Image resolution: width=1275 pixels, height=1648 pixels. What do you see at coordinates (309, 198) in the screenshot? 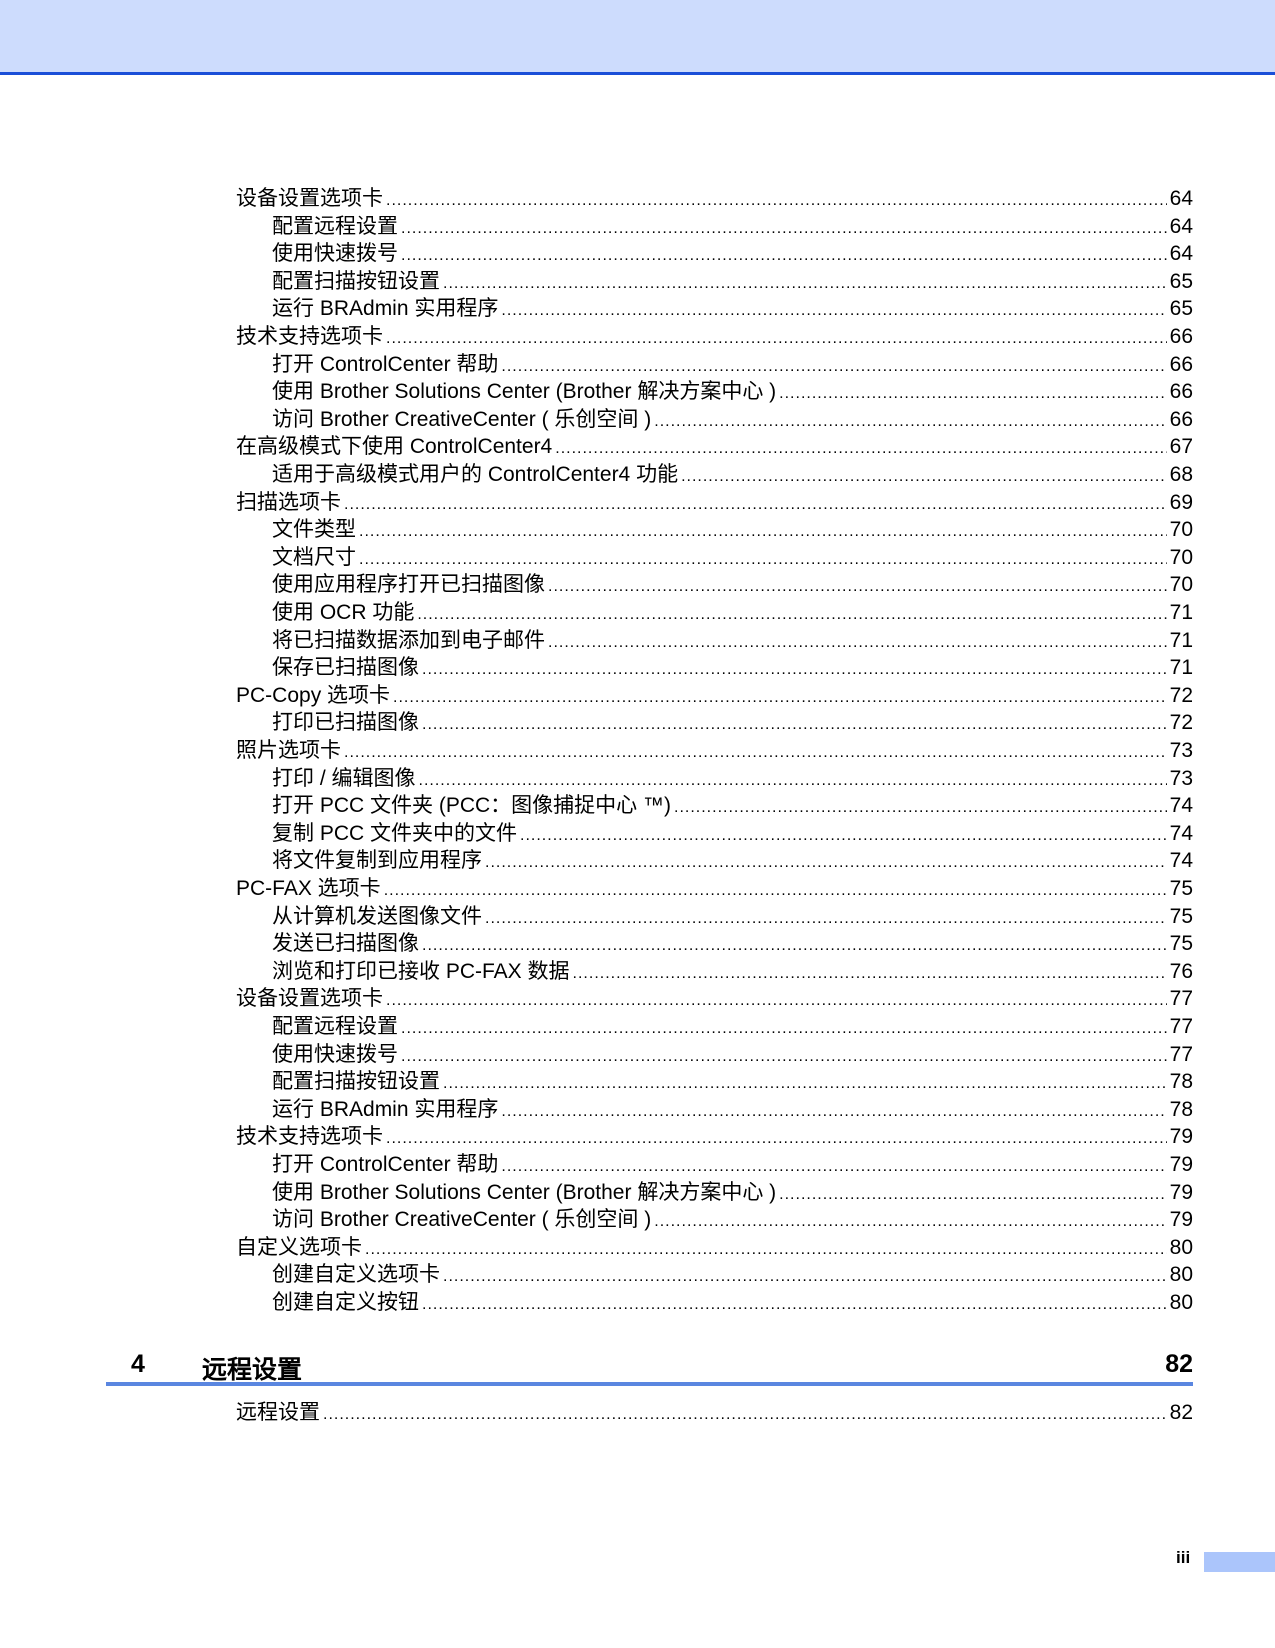
I see `toc-entry-title: 设备设置选项卡` at bounding box center [309, 198].